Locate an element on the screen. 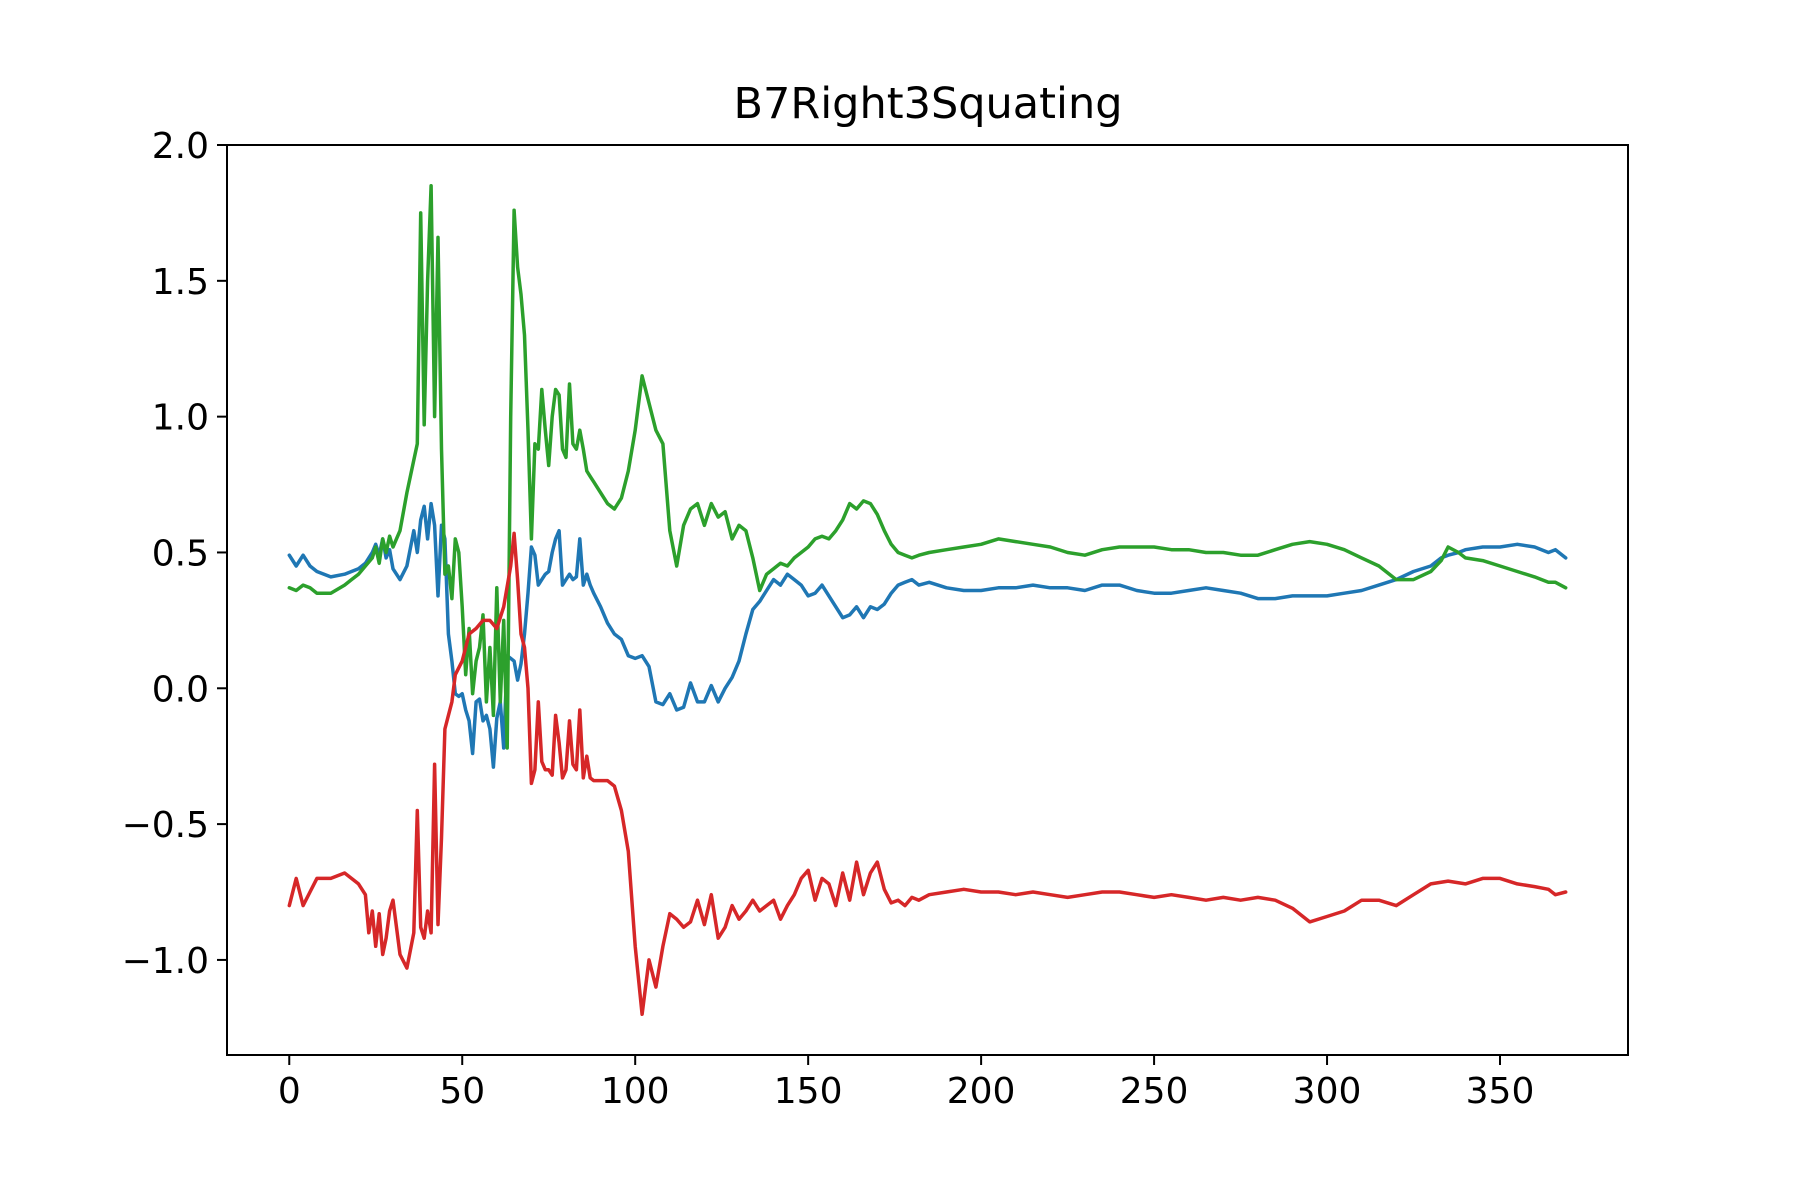  x-tick-label: 50 is located at coordinates (462, 1091).